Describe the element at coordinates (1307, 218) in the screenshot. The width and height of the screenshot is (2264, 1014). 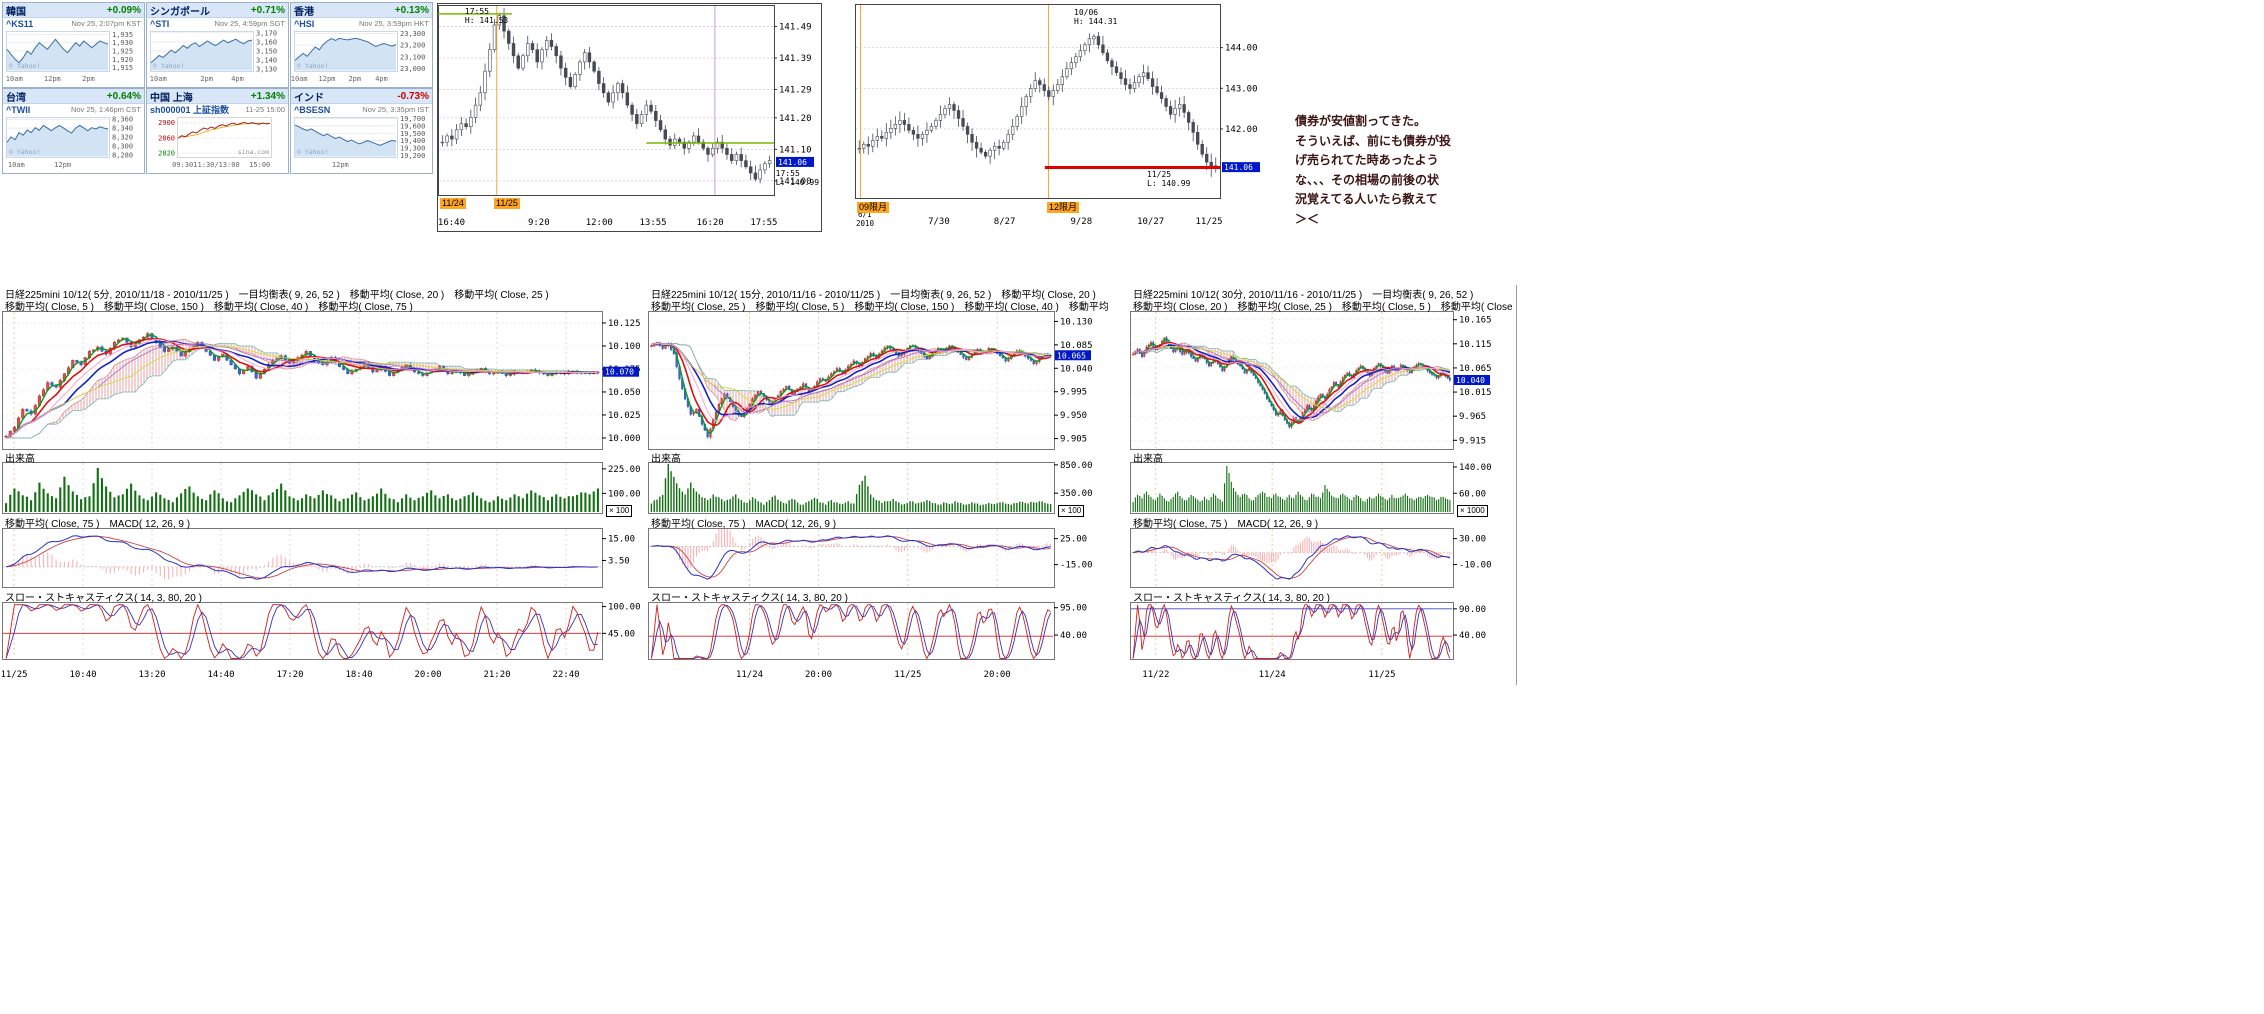
I see `comment-line: ＞＜` at that location.